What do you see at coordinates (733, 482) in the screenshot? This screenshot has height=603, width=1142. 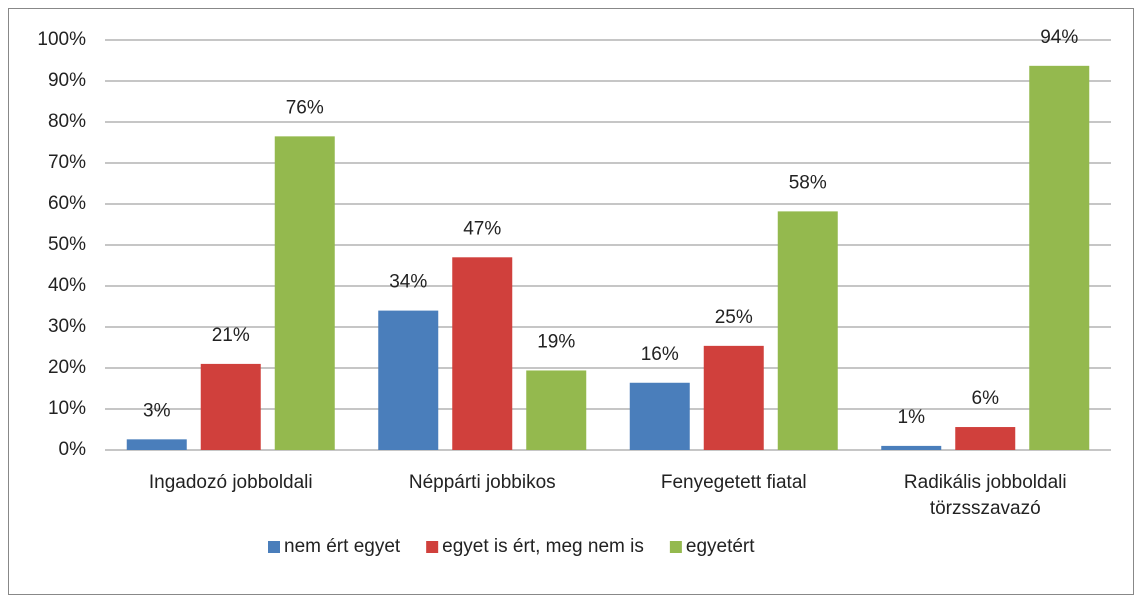 I see `x-tick-label: Fenyegetett fiatal` at bounding box center [733, 482].